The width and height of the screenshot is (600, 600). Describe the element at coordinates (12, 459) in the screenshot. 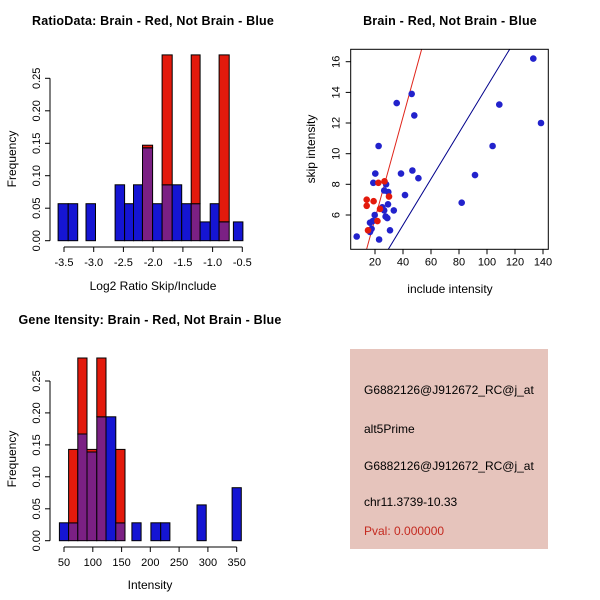

I see `gene-y-axis-label: Frequency` at that location.